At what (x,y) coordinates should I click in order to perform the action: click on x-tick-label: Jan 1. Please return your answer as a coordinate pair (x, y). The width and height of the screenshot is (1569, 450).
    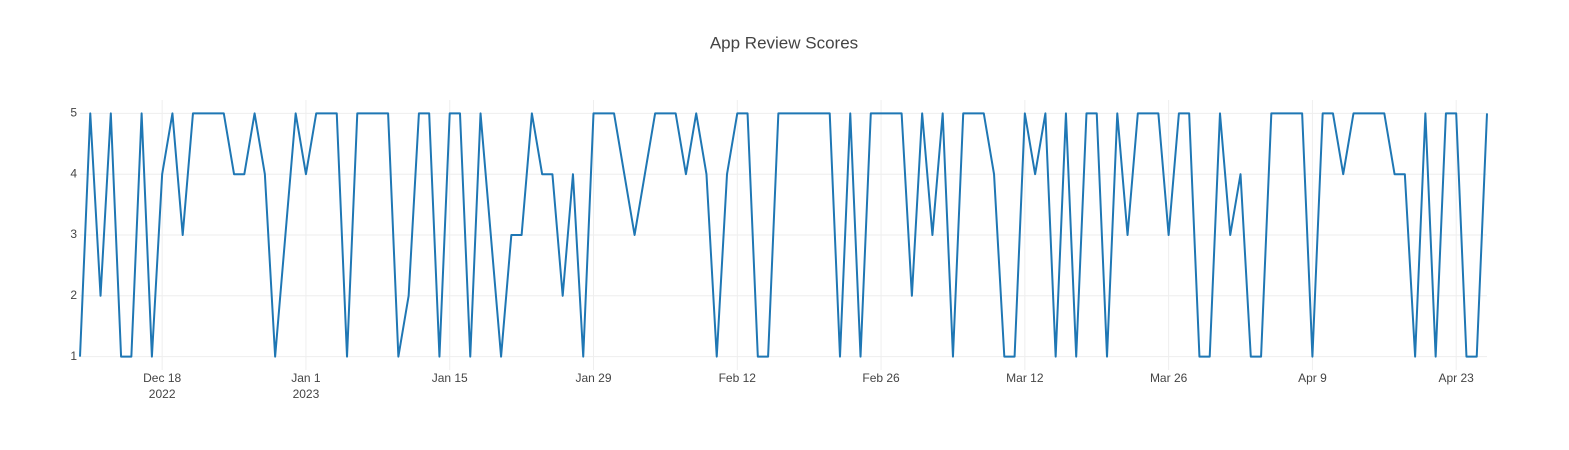
    Looking at the image, I should click on (306, 378).